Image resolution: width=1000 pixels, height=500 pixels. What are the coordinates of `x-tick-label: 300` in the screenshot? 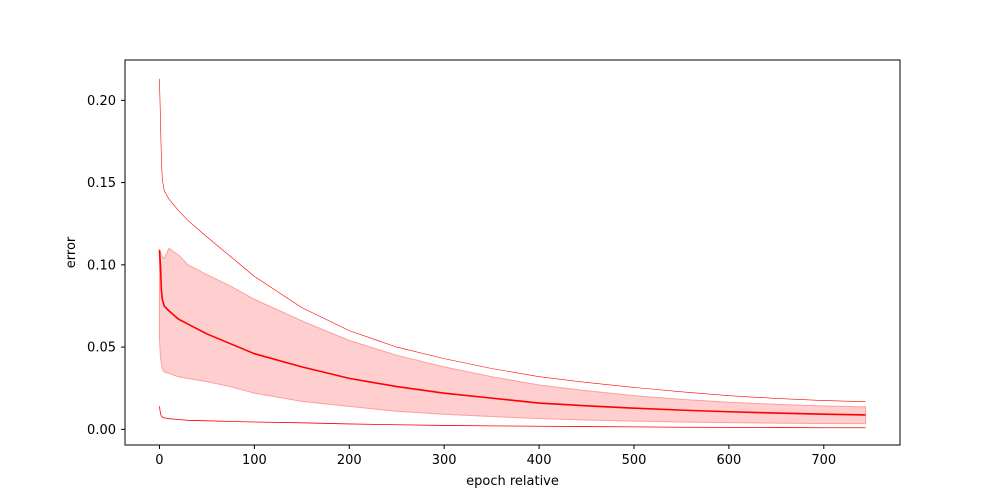 It's located at (444, 460).